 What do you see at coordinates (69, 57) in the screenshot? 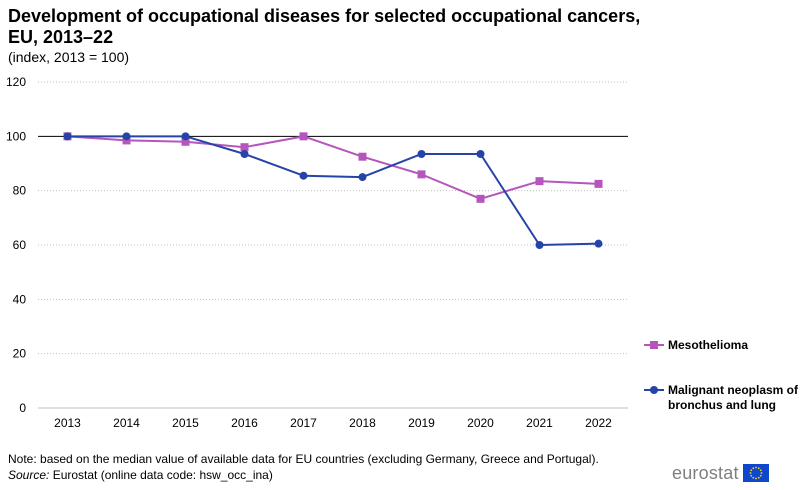
I see `chart-subtitle: (index, 2013 = 100)` at bounding box center [69, 57].